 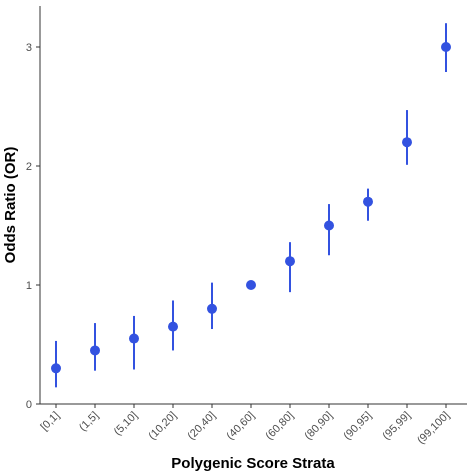 What do you see at coordinates (89, 422) in the screenshot?
I see `x-tick-label: (1,5]` at bounding box center [89, 422].